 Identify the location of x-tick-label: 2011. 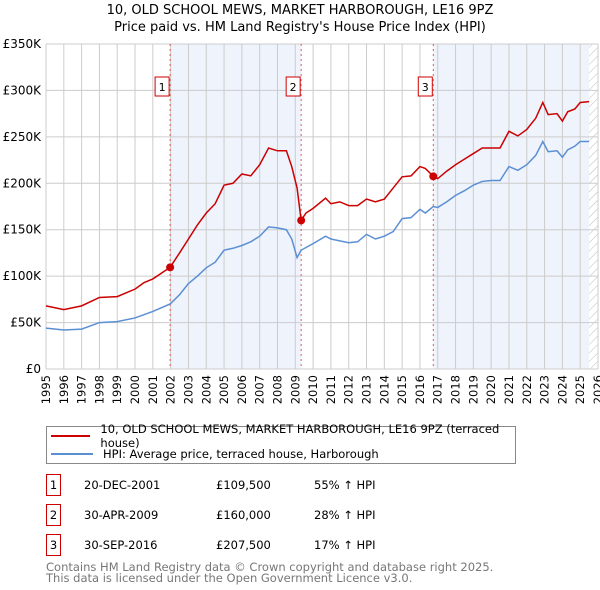
(331, 389).